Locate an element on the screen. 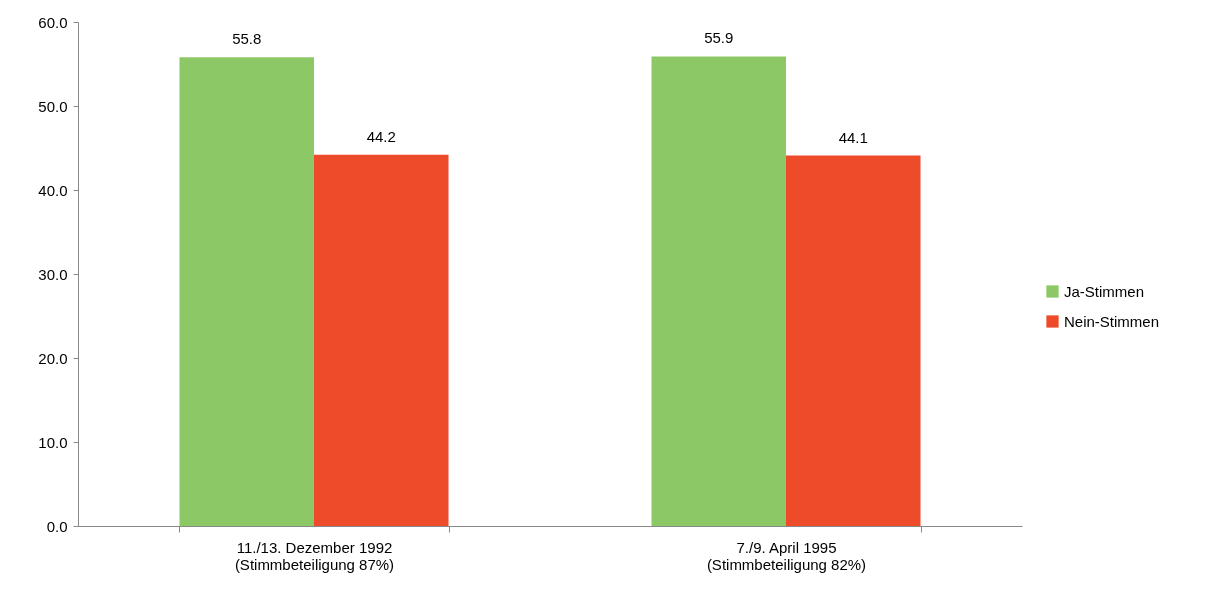 The height and width of the screenshot is (594, 1207). y-tick-label: 10.0 is located at coordinates (53, 442).